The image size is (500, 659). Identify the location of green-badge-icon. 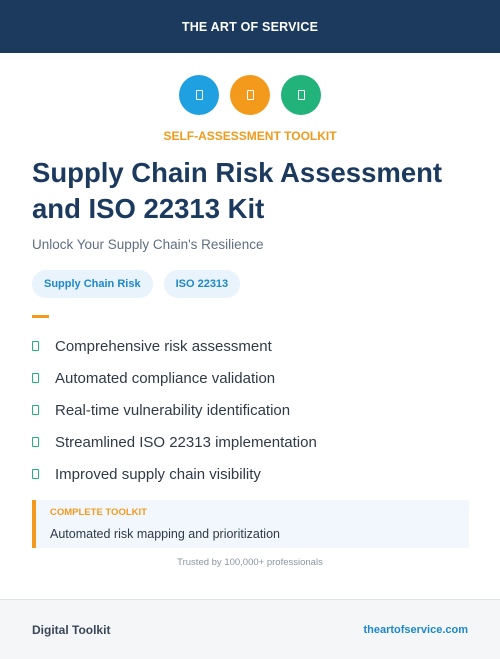
(301, 95).